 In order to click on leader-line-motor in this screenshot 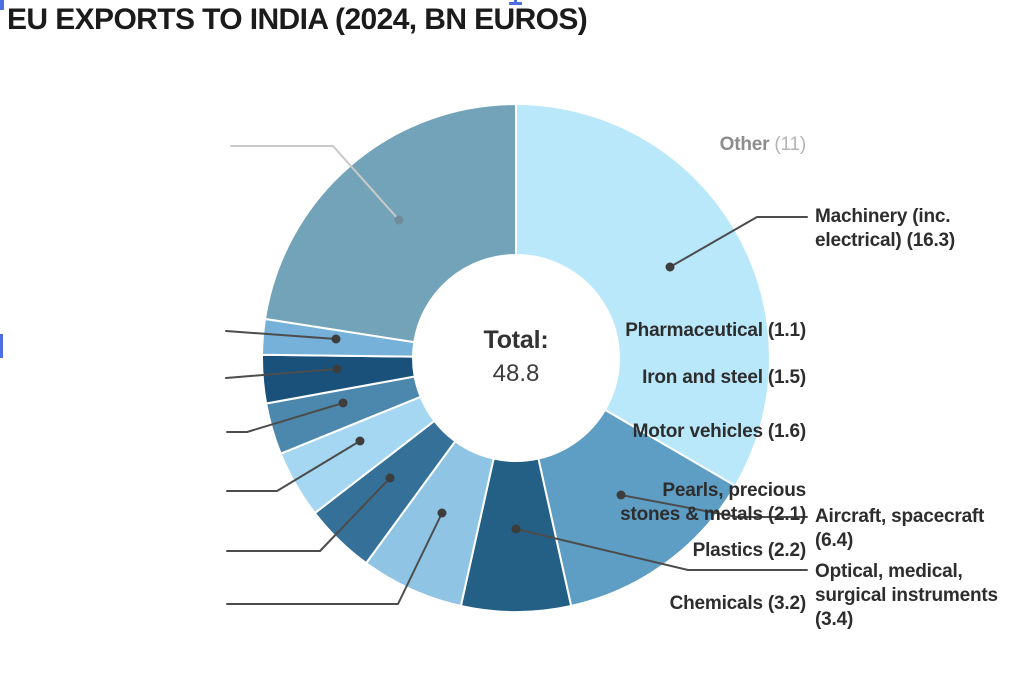, I will do `click(285, 417)`.